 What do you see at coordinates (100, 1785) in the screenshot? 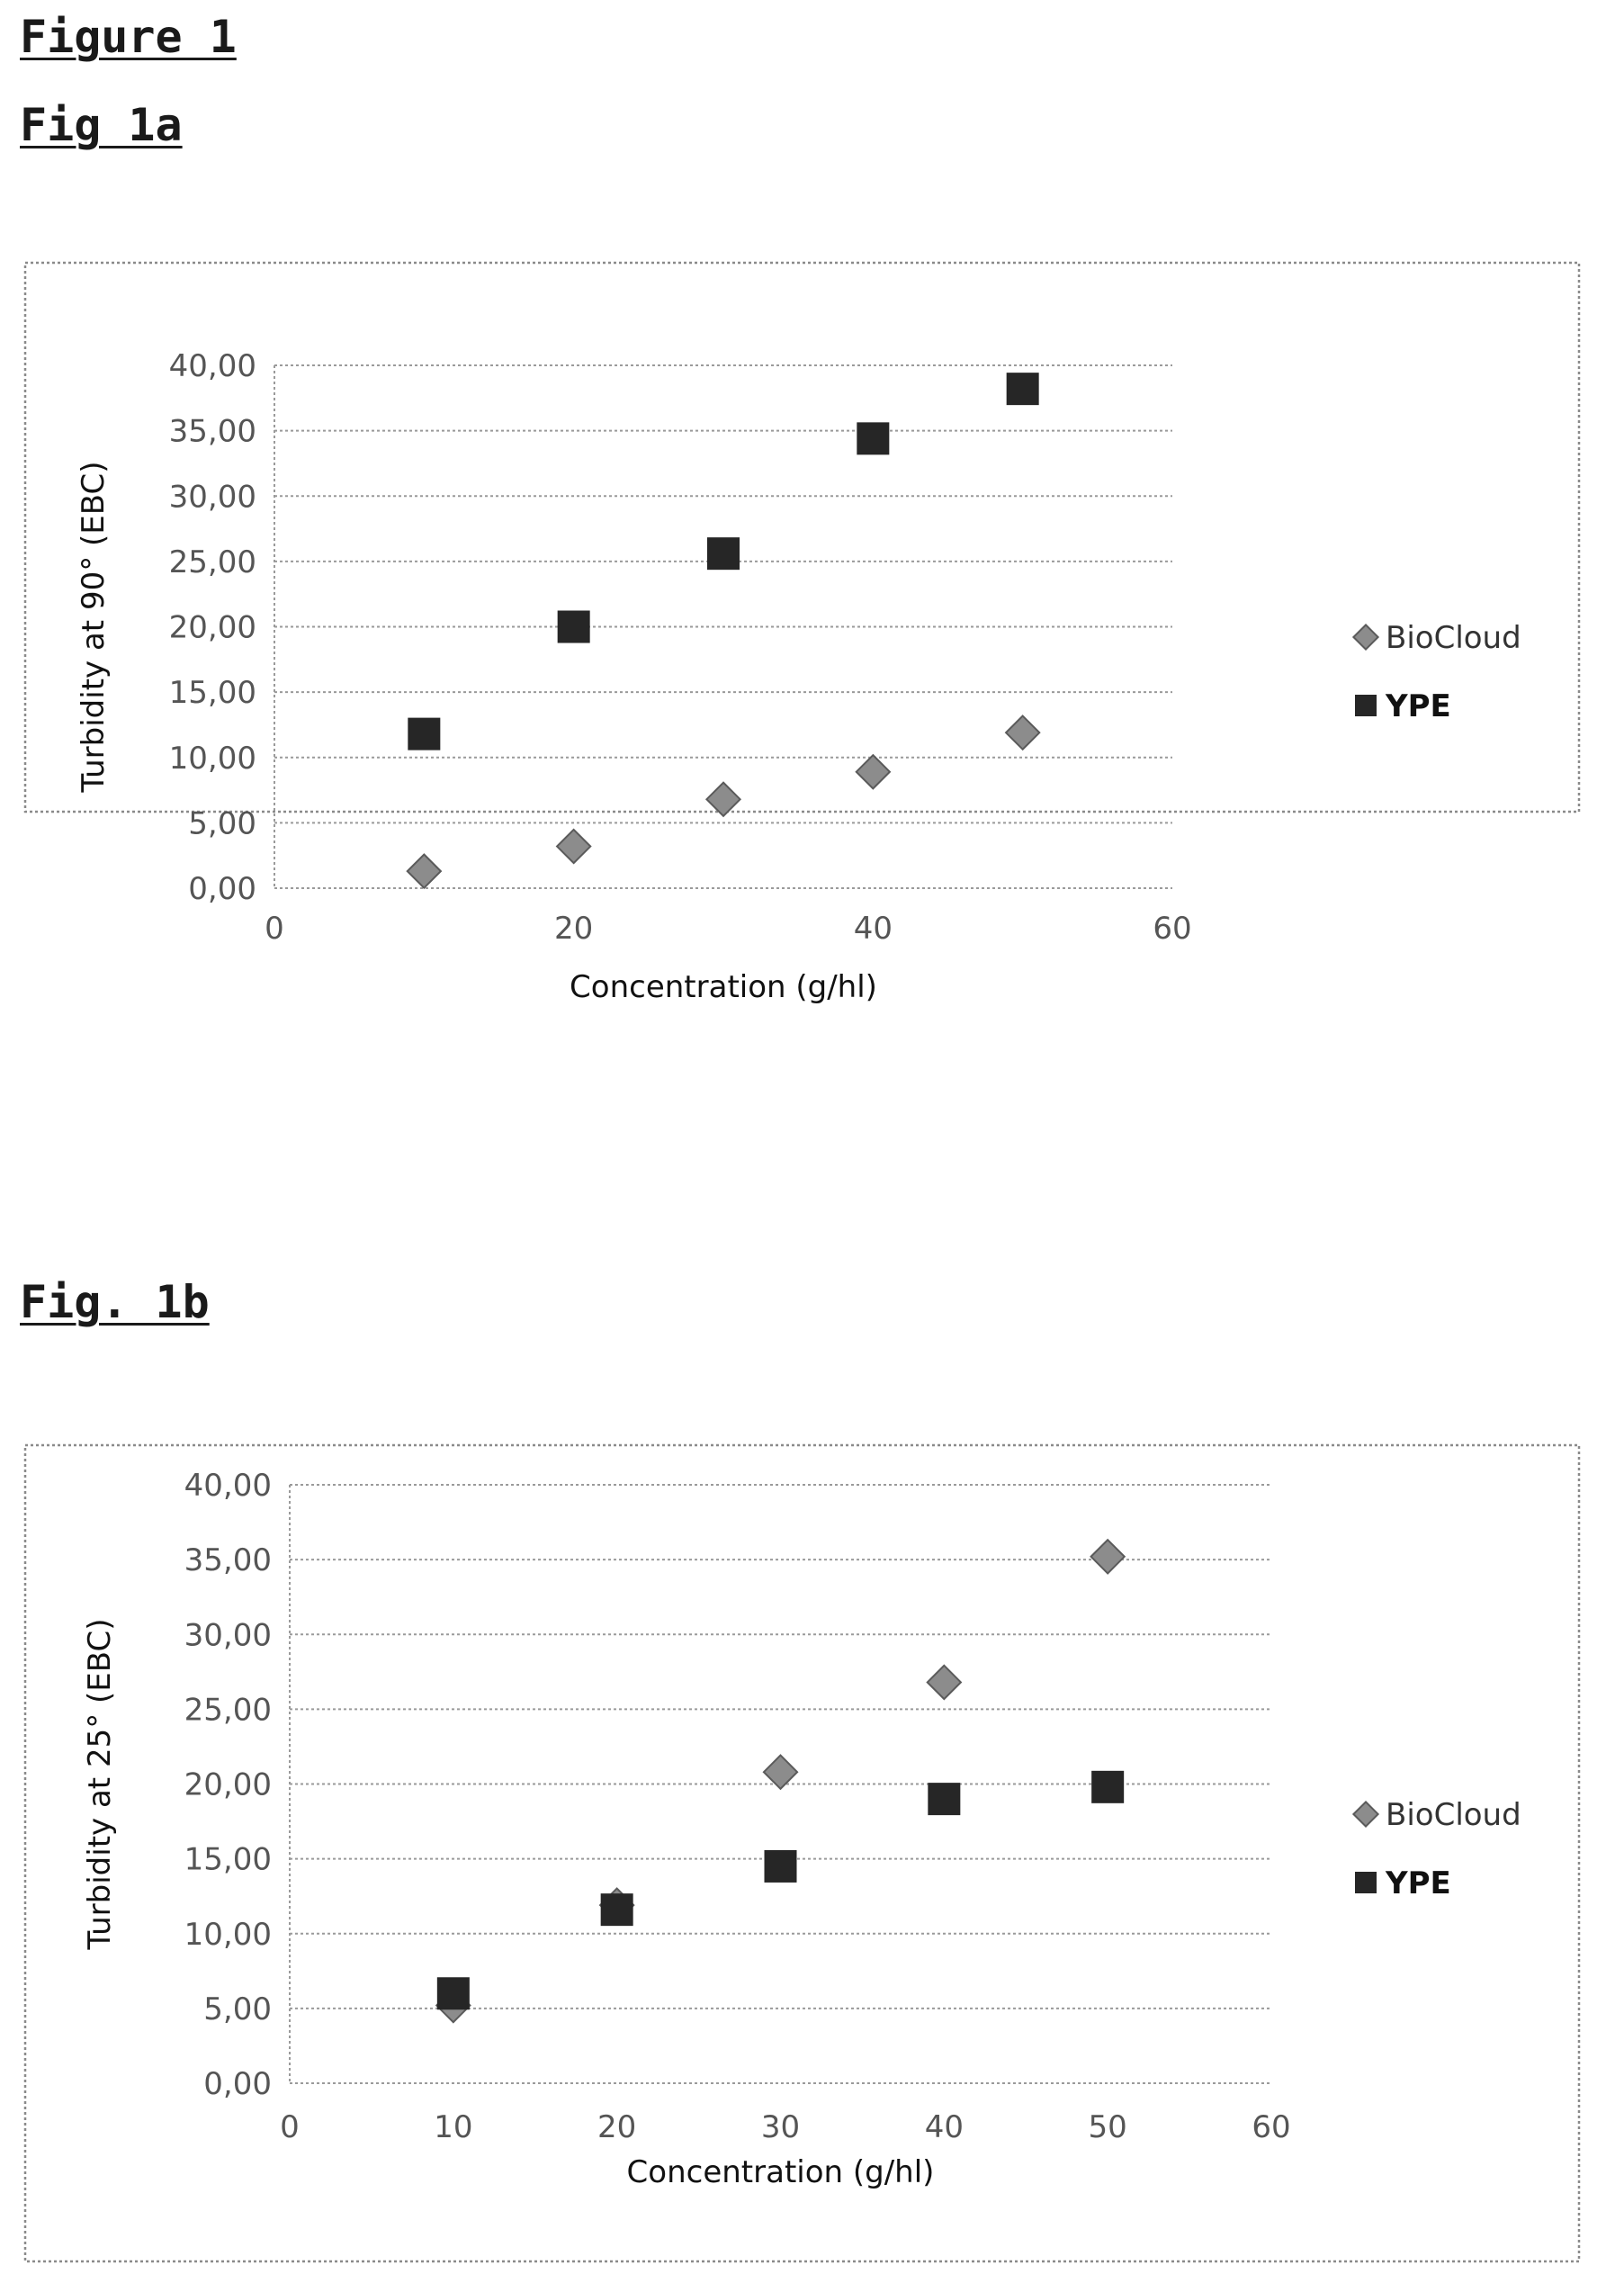
I see `y-axis-title: Turbidity at 25° (EBC)` at bounding box center [100, 1785].